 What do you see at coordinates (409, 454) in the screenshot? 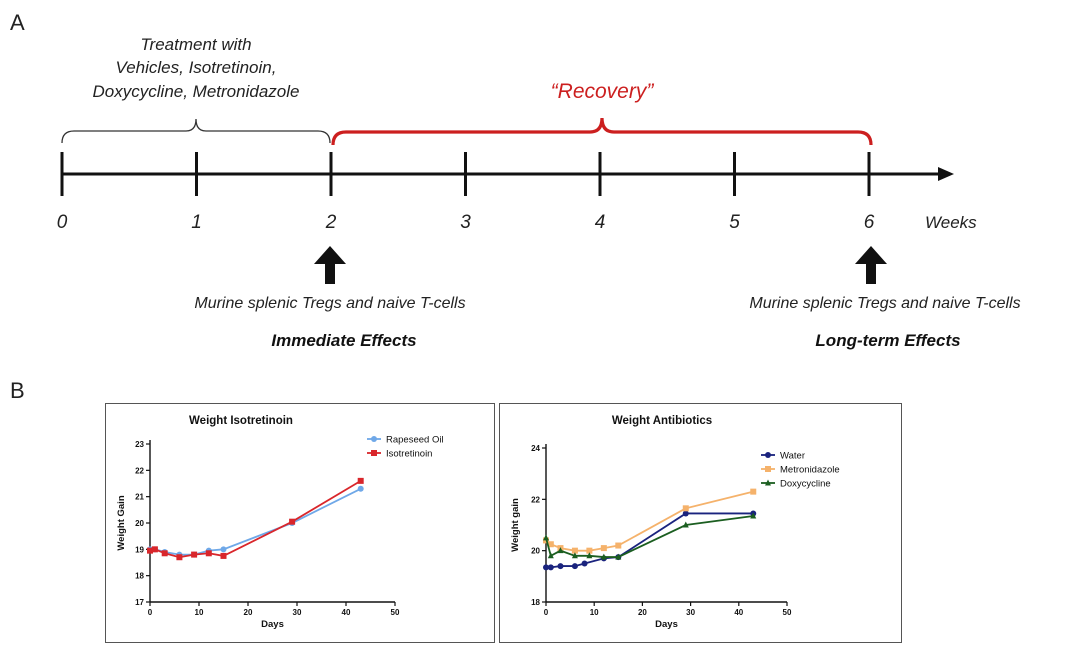
I see `legend-label: Isotretinoin` at bounding box center [409, 454].